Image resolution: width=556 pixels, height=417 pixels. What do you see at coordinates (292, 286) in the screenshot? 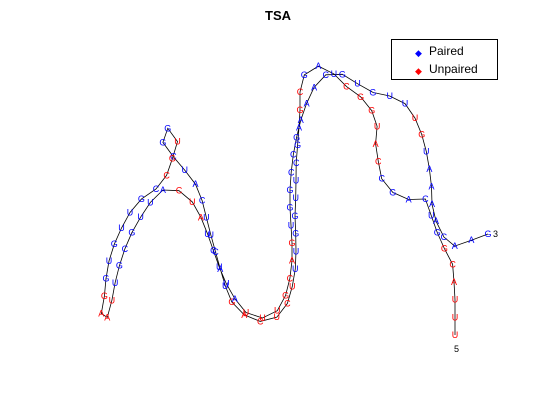
I see `nucleotide-33: U` at bounding box center [292, 286].